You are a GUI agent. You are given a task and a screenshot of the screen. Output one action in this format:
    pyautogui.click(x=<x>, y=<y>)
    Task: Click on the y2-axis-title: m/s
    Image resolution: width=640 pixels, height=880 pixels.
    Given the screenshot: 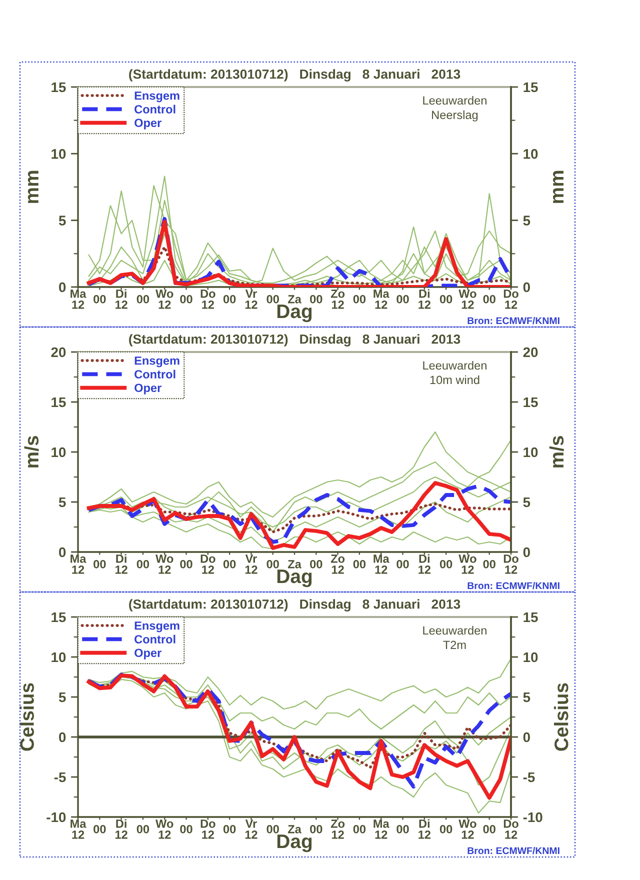 What is the action you would take?
    pyautogui.click(x=556, y=452)
    